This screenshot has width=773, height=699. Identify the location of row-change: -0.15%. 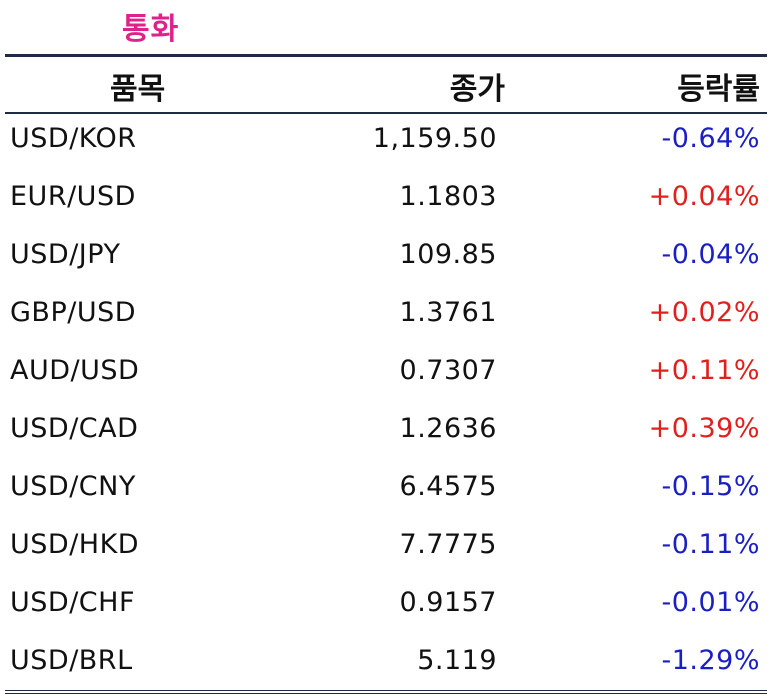
(710, 486).